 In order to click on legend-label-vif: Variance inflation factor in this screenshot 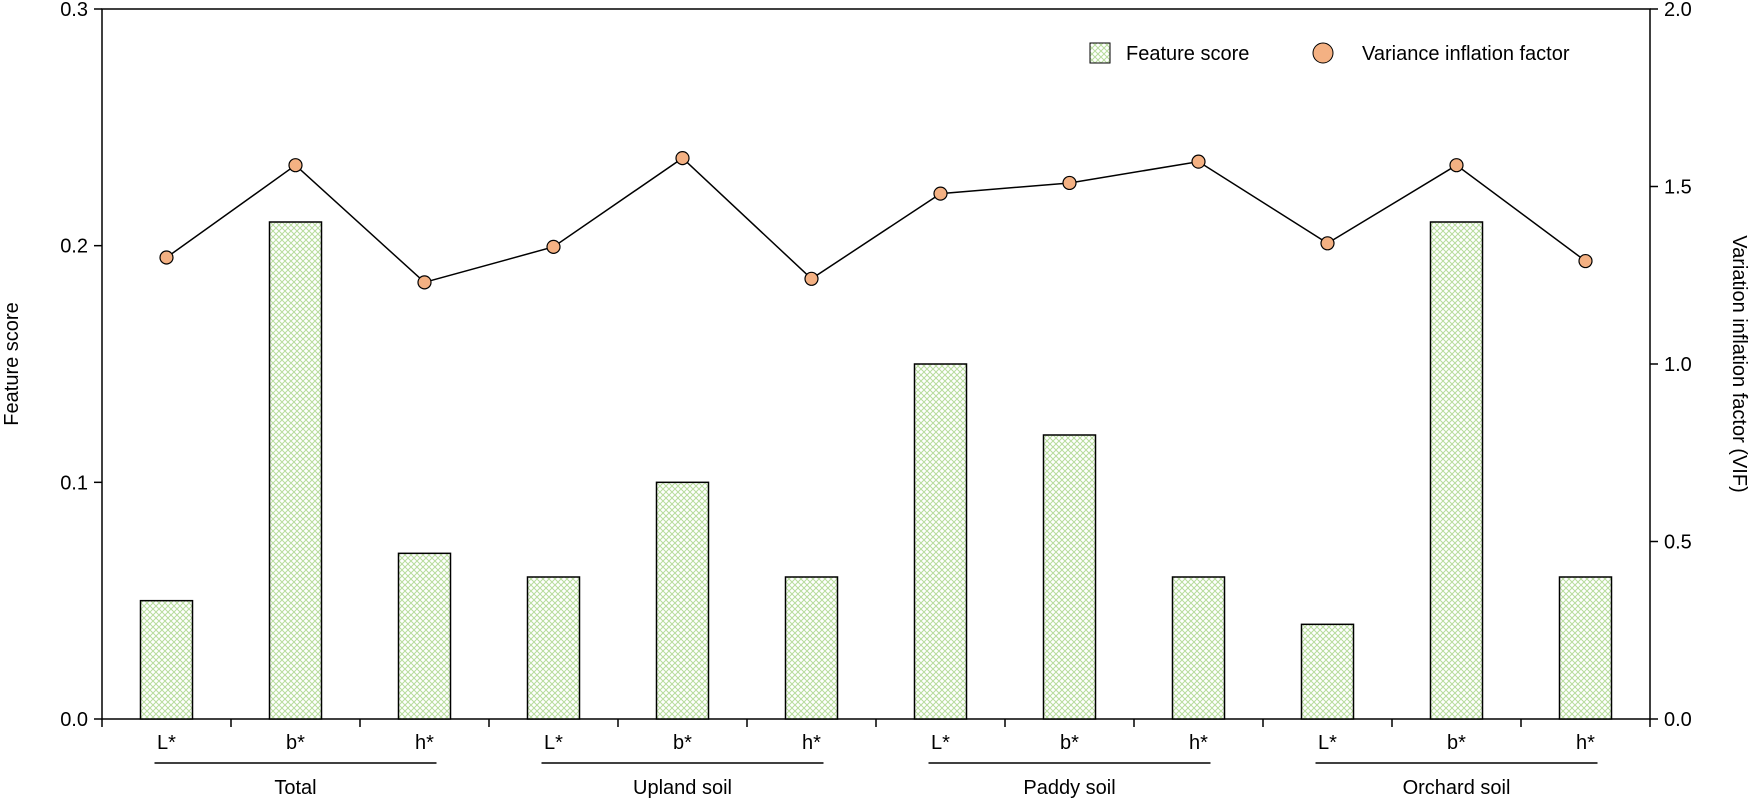, I will do `click(1466, 54)`.